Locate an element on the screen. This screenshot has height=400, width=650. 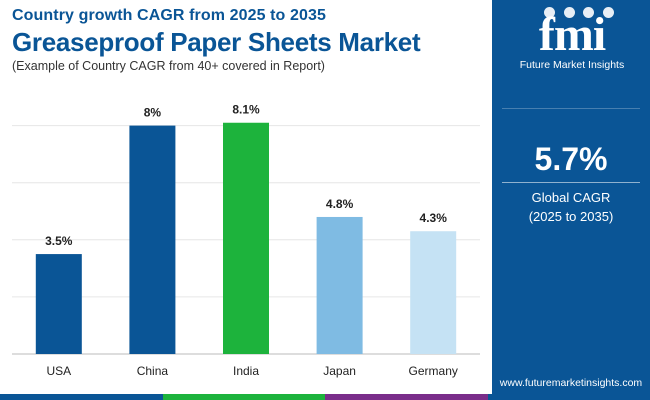
fmi-logo: fmi Future Market Insights is located at coordinates (572, 38).